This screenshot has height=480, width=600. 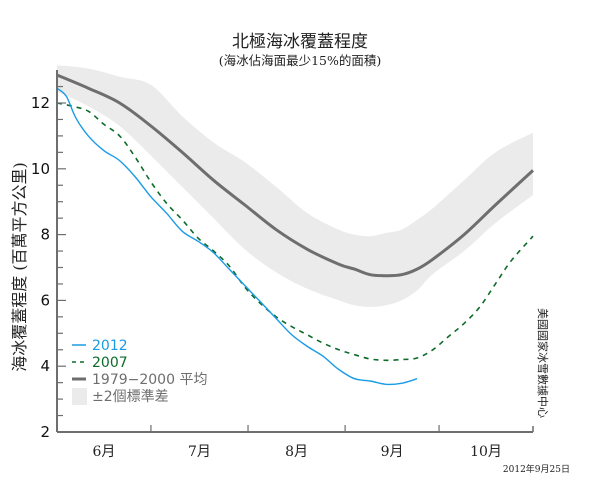 What do you see at coordinates (45, 300) in the screenshot?
I see `y-tick-label: 6` at bounding box center [45, 300].